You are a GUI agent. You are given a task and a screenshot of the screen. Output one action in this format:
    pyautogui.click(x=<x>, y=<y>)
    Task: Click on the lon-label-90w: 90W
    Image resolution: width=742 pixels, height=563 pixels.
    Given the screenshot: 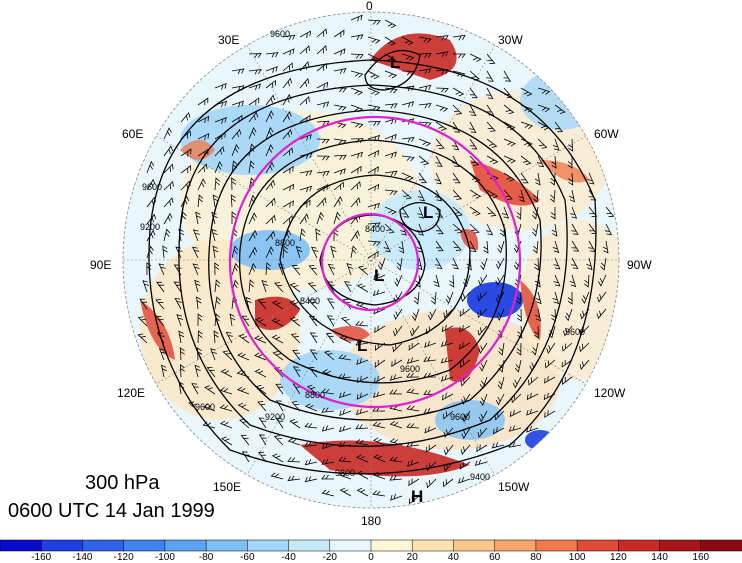 What is the action you would take?
    pyautogui.click(x=639, y=265)
    